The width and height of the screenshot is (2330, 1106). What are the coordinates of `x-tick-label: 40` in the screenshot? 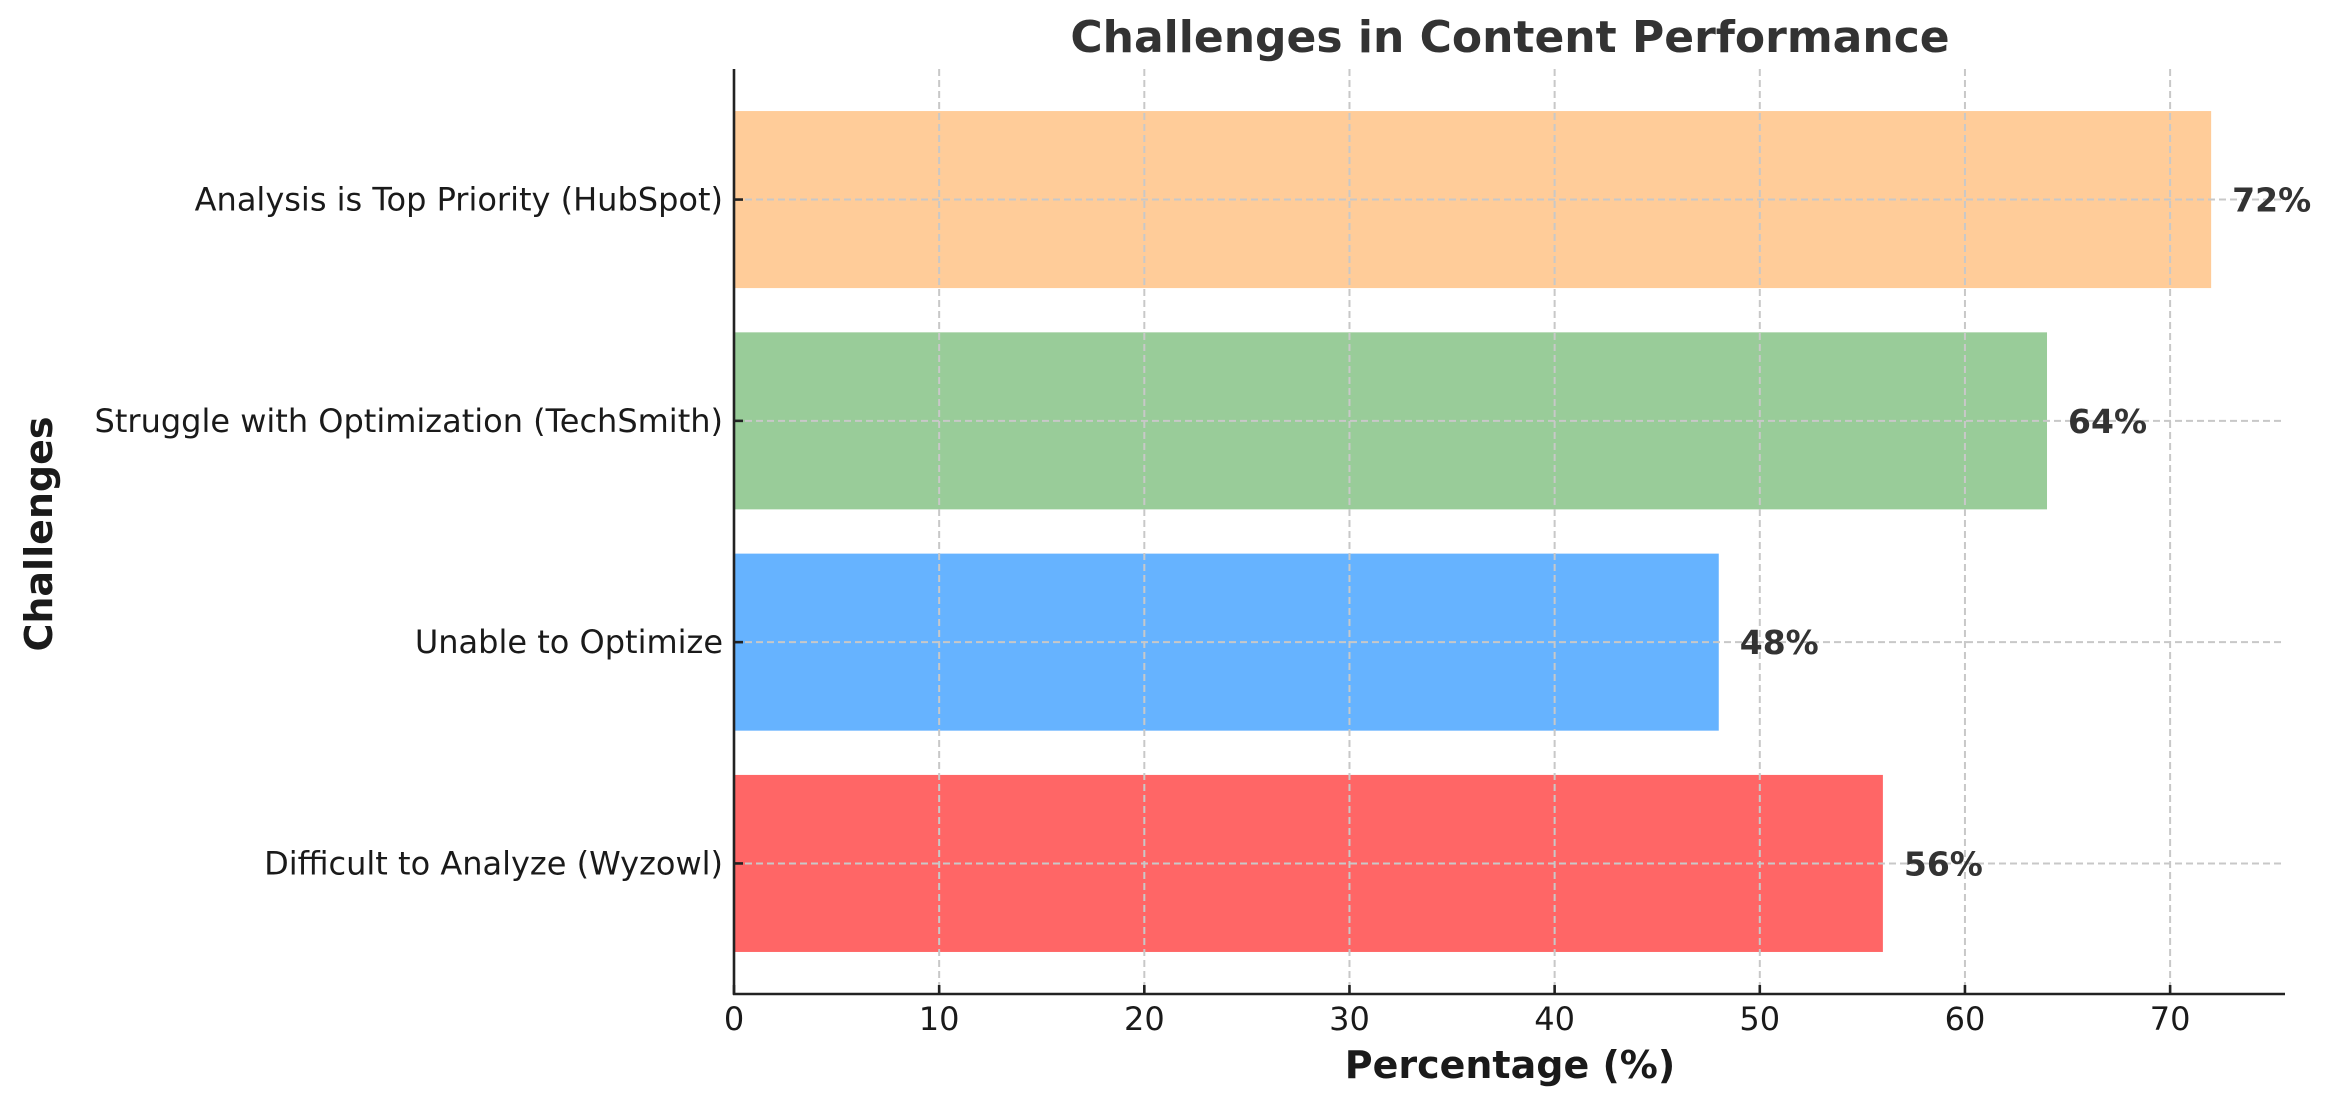 It's located at (1554, 1019).